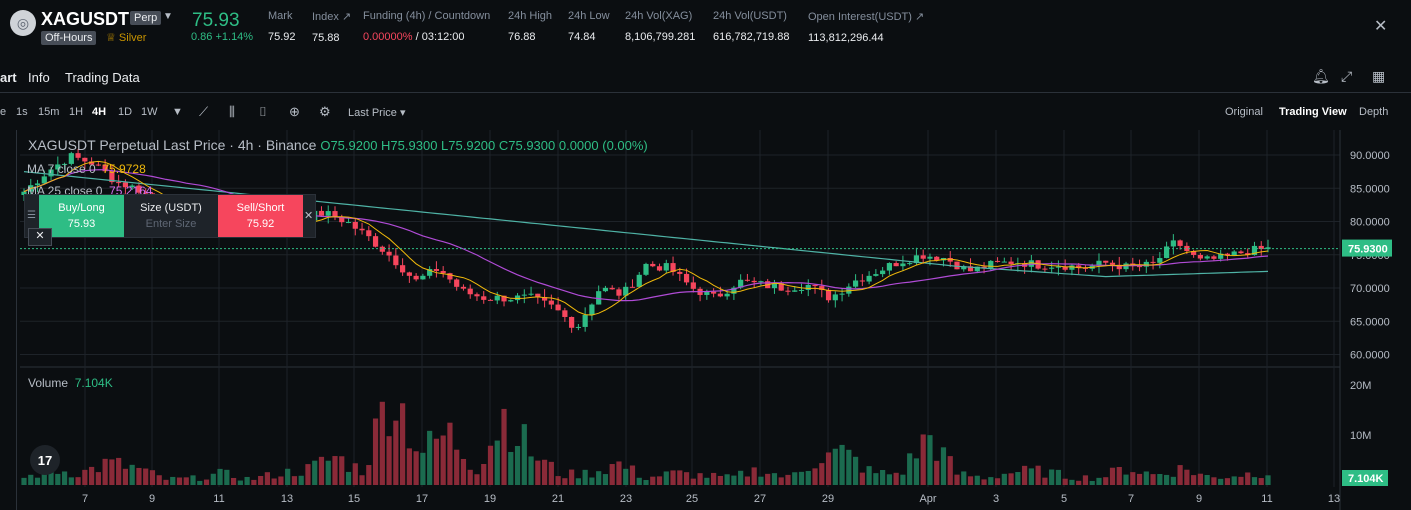  Describe the element at coordinates (177, 112) in the screenshot. I see `interval-more-icon: ▼` at that location.